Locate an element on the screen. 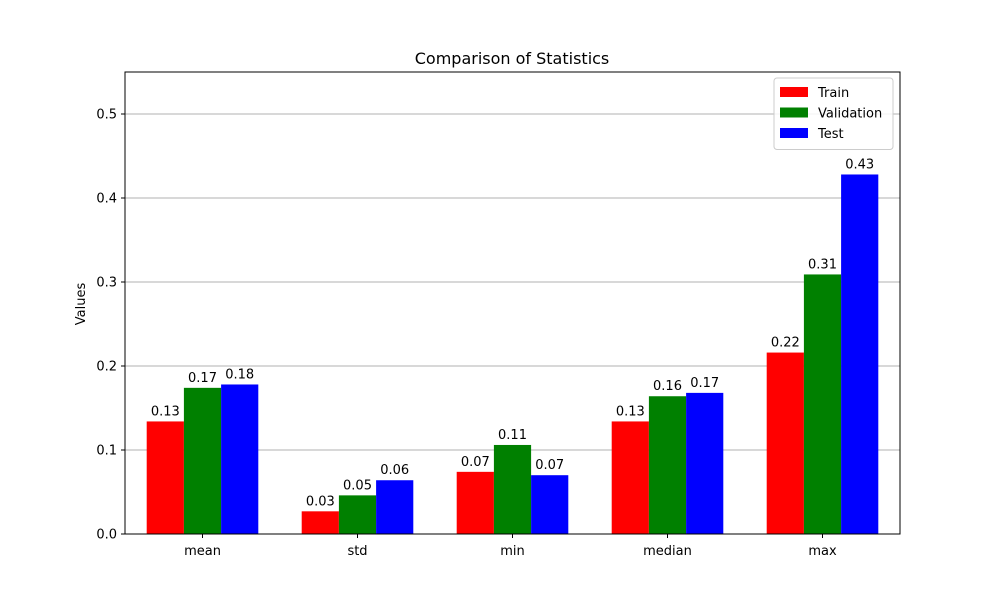 The image size is (1000, 600). data-label: 0.03 is located at coordinates (320, 501).